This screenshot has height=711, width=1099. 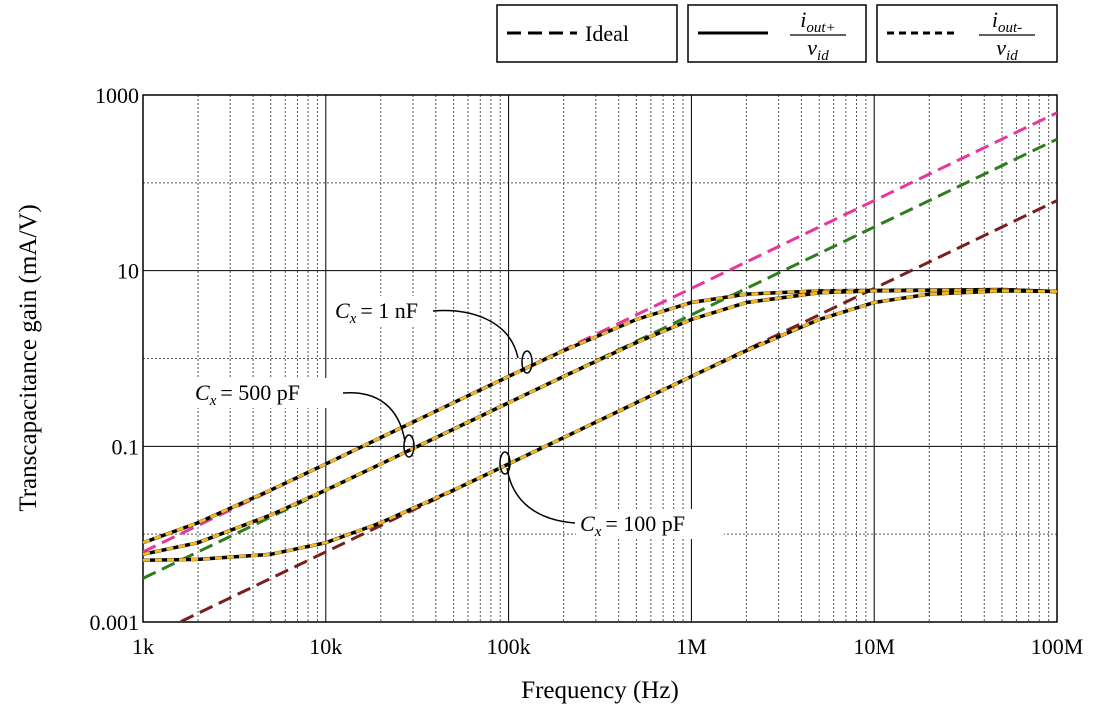 I want to click on x-tick-label: 100k, so click(x=509, y=646).